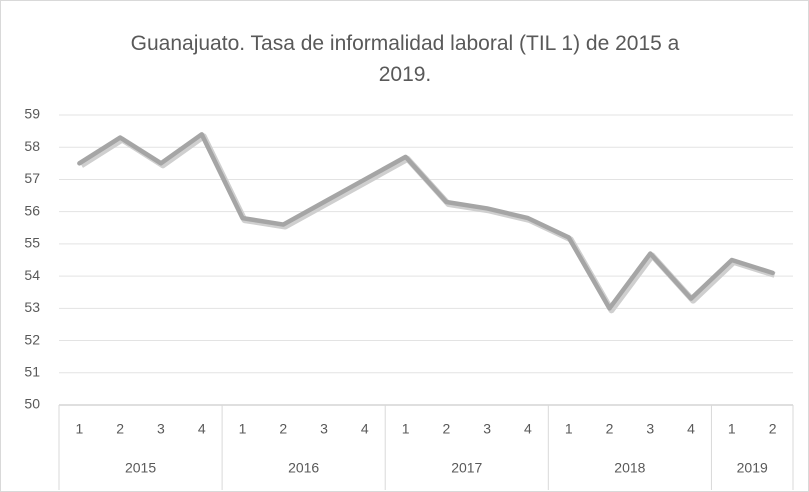 This screenshot has width=809, height=492. Describe the element at coordinates (752, 468) in the screenshot. I see `x-group-label: 2019` at that location.